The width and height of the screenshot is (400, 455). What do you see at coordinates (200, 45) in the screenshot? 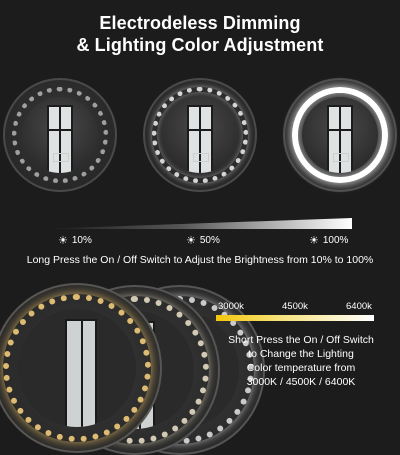
I see `title-line-2: & Lighting Color Adjustment` at bounding box center [200, 45].